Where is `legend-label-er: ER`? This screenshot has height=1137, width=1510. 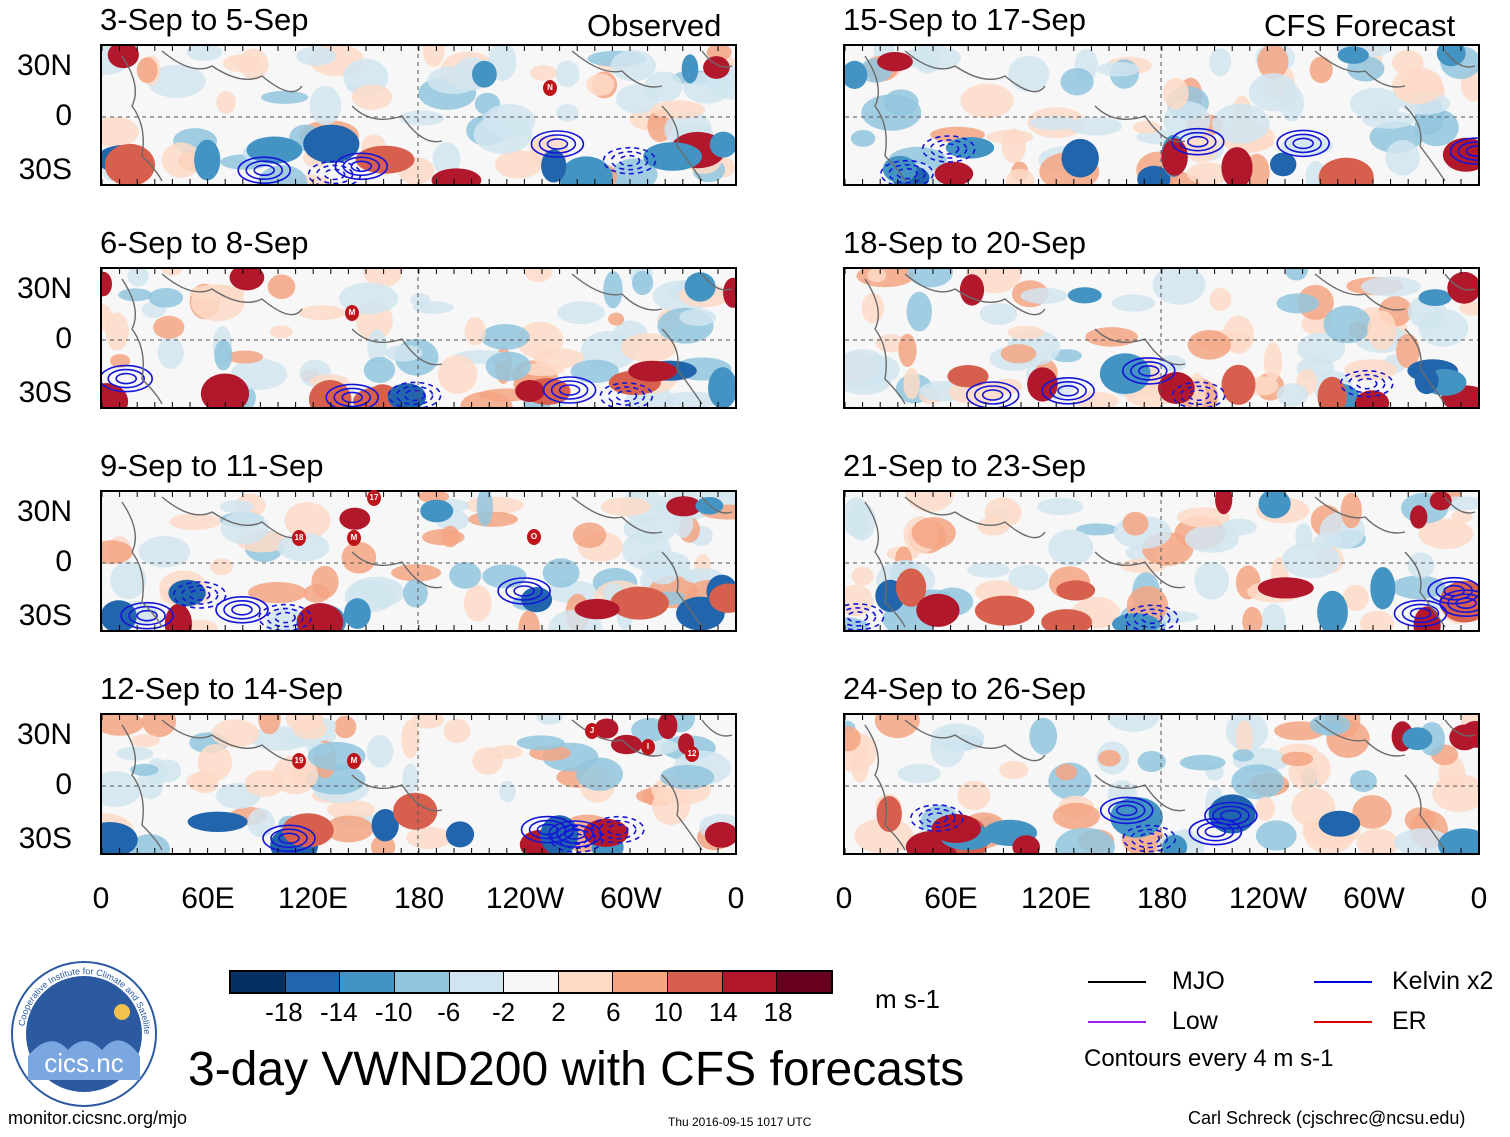
legend-label-er: ER is located at coordinates (1409, 1021).